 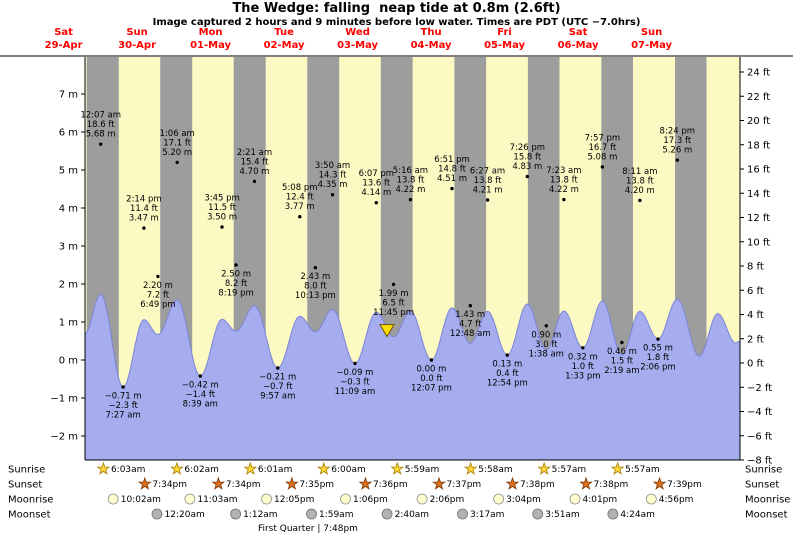 What do you see at coordinates (393, 313) in the screenshot?
I see `tide-event-line: 11:45 pm` at bounding box center [393, 313].